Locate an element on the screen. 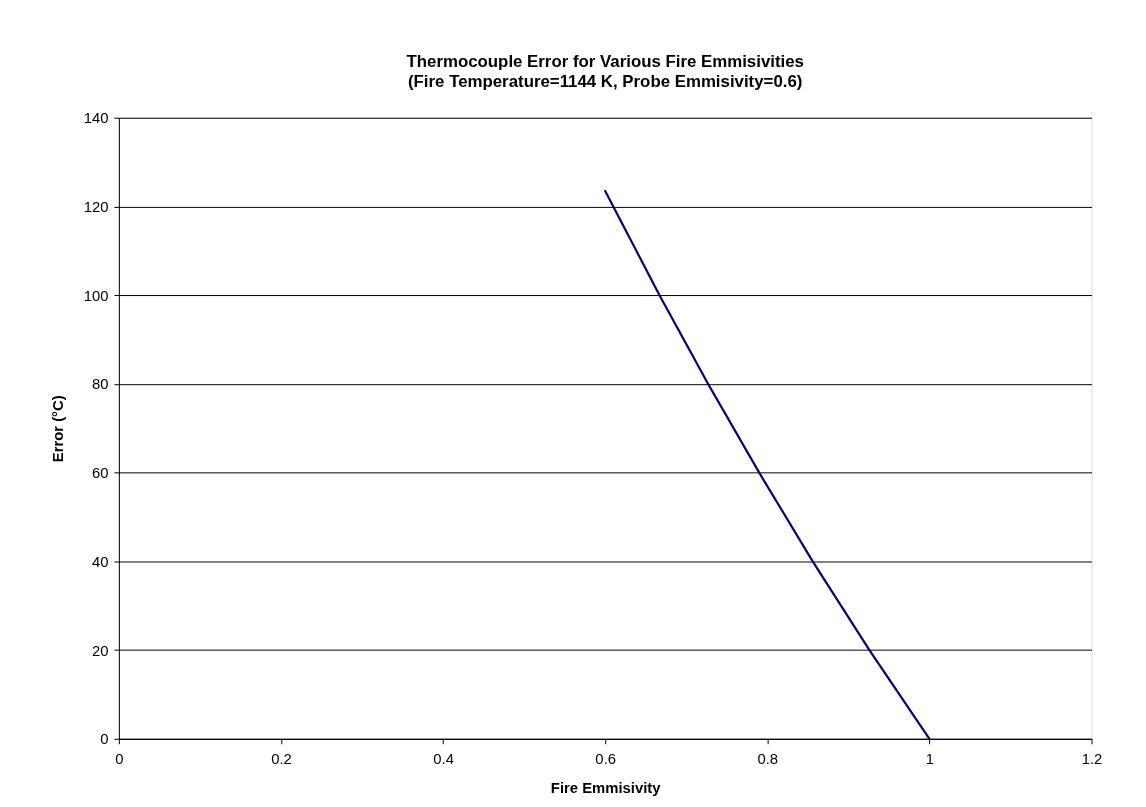 The height and width of the screenshot is (807, 1146). x-tick-label: 0.2 is located at coordinates (281, 759).